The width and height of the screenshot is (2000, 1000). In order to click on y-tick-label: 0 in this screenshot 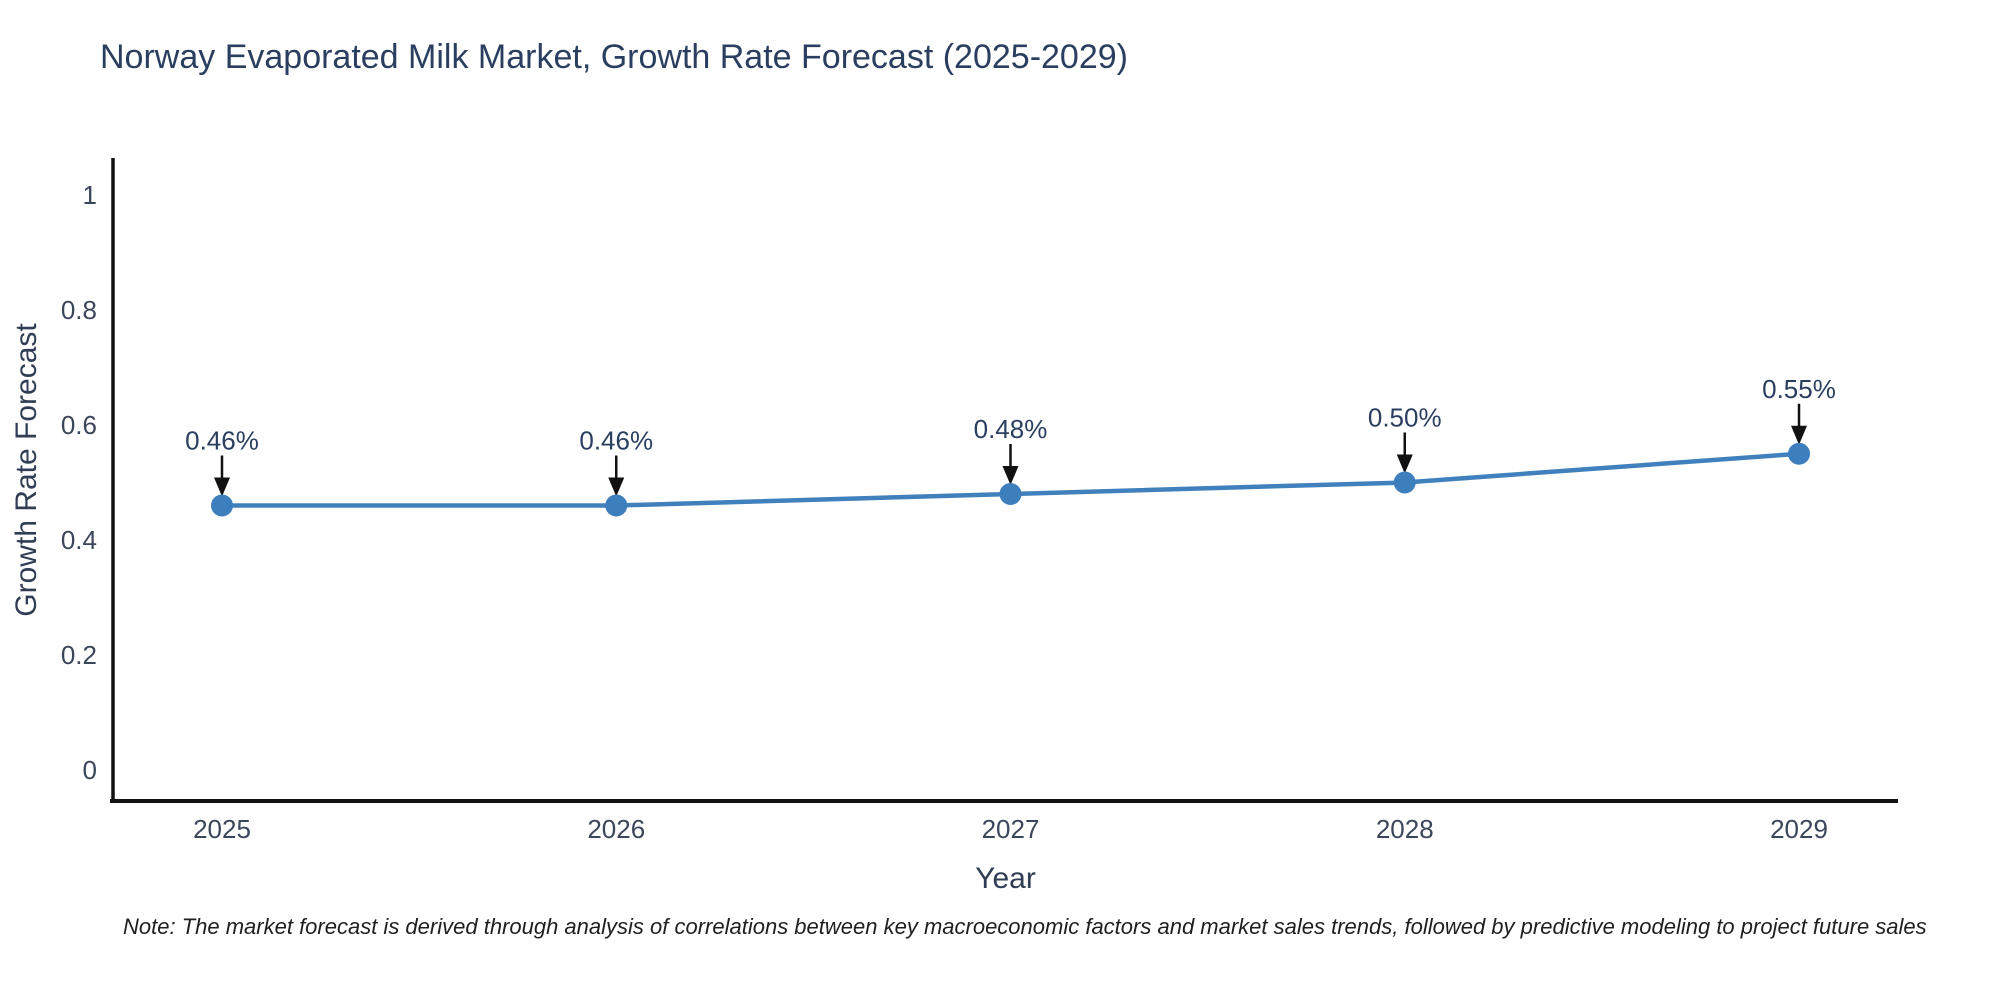, I will do `click(90, 770)`.